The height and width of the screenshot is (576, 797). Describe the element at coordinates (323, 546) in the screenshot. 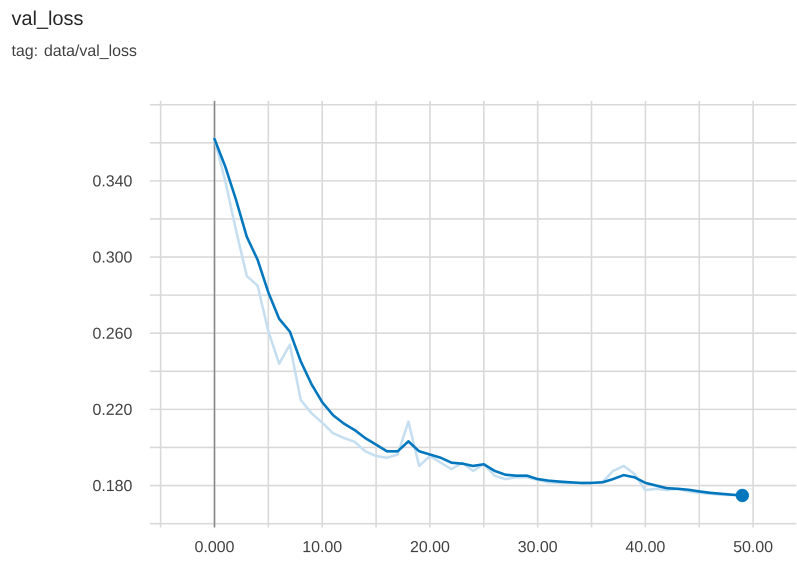

I see `x-tick-label: 10.00` at that location.